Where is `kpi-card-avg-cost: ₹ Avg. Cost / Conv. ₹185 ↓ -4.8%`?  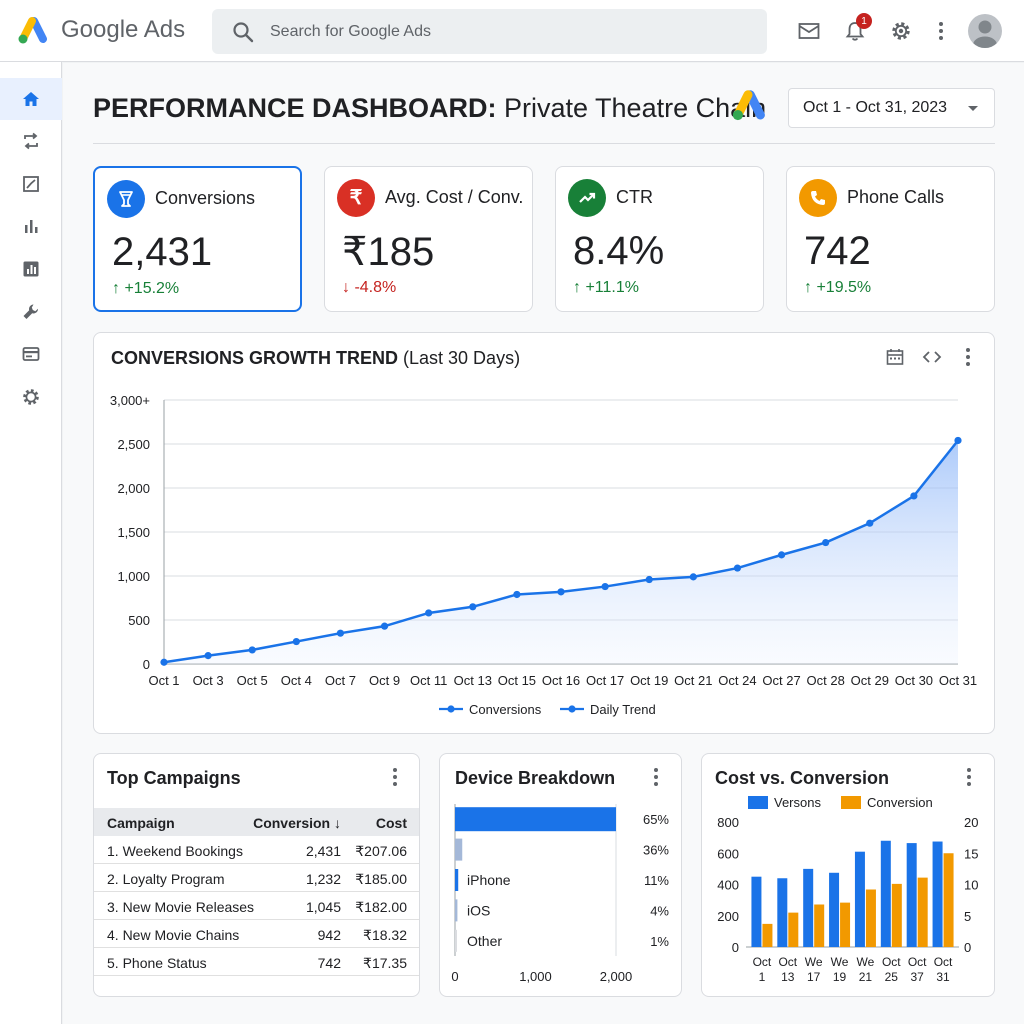
kpi-card-avg-cost: ₹ Avg. Cost / Conv. ₹185 ↓ -4.8% is located at coordinates (428, 239).